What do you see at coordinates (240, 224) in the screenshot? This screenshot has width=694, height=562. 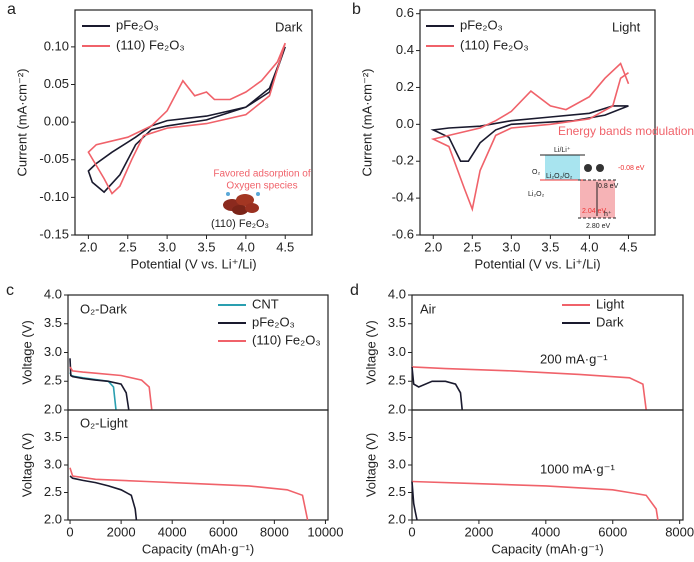 I see `annotation: (110) Fe₂O₃` at bounding box center [240, 224].